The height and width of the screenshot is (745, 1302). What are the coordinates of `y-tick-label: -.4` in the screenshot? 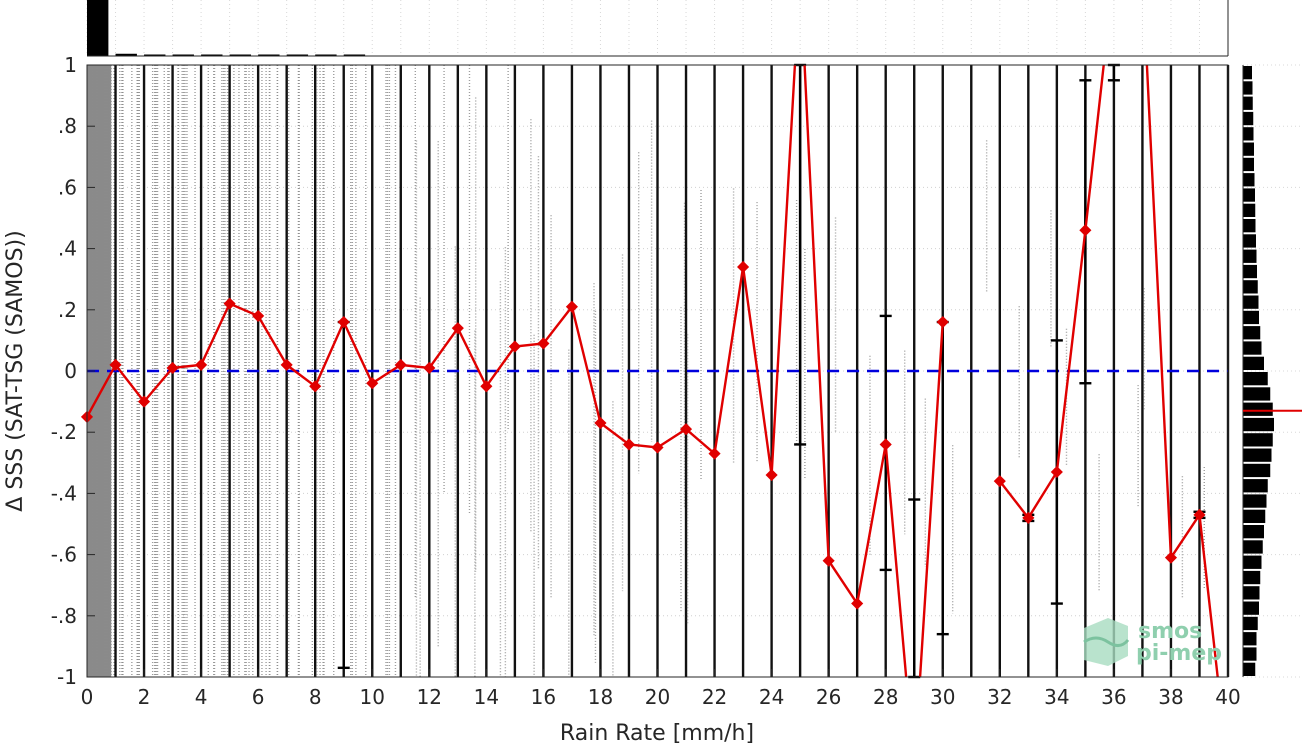 It's located at (64, 493).